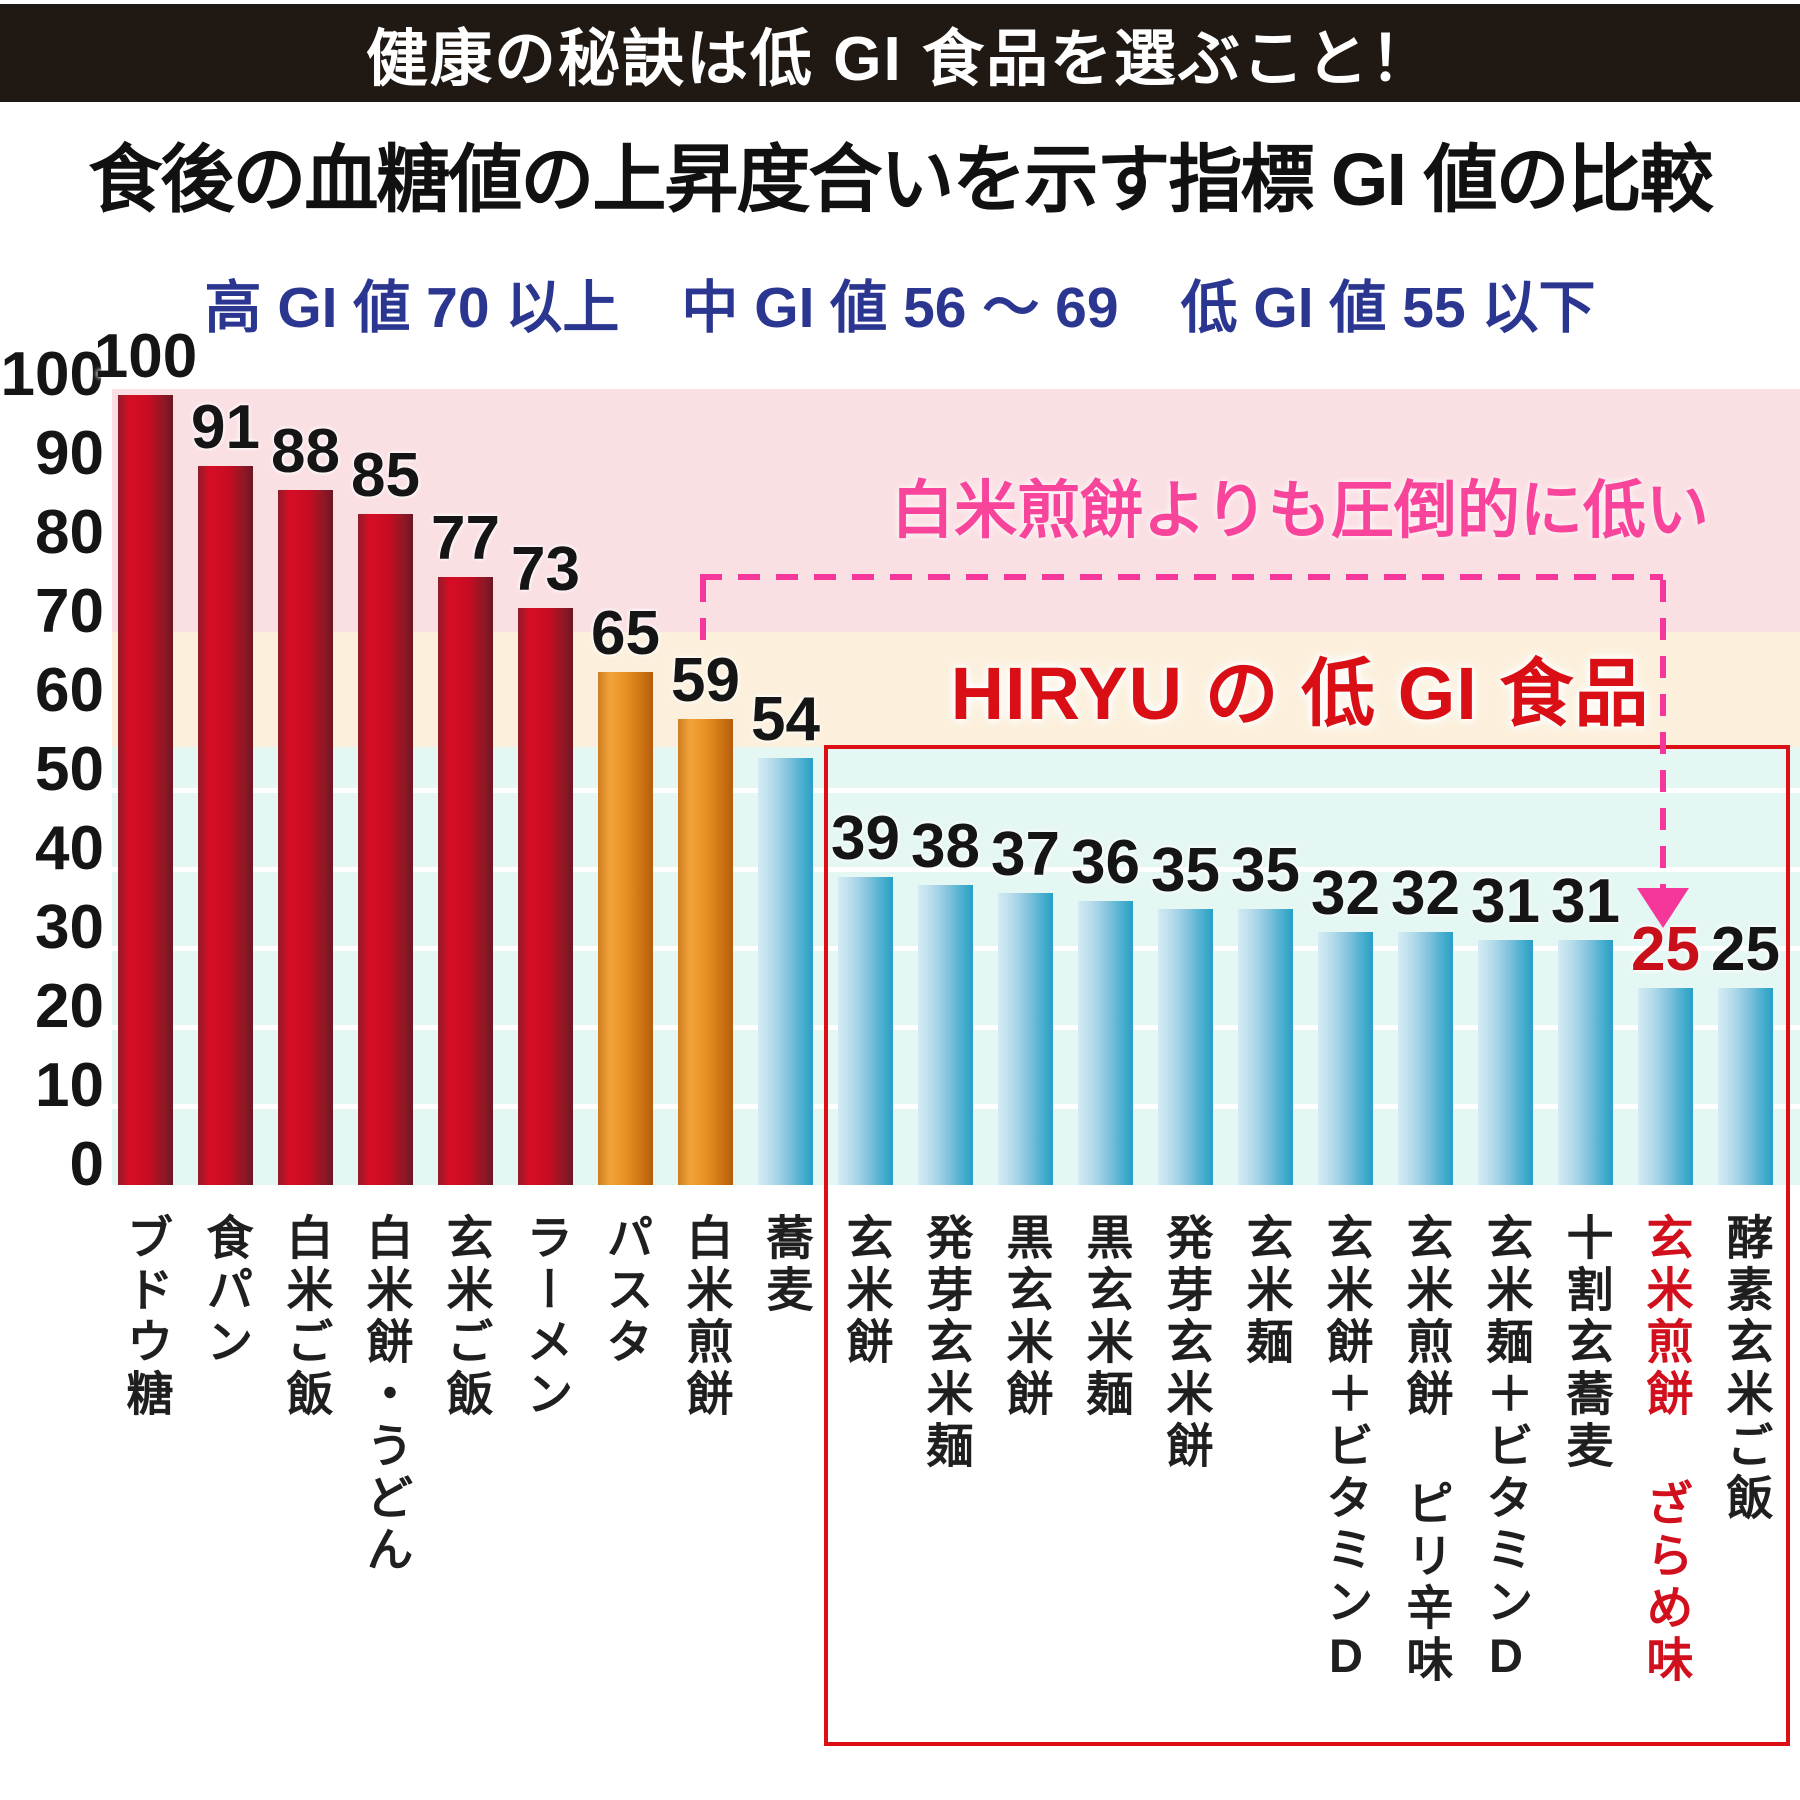  Describe the element at coordinates (705, 680) in the screenshot. I see `bar-value-label: 59` at that location.